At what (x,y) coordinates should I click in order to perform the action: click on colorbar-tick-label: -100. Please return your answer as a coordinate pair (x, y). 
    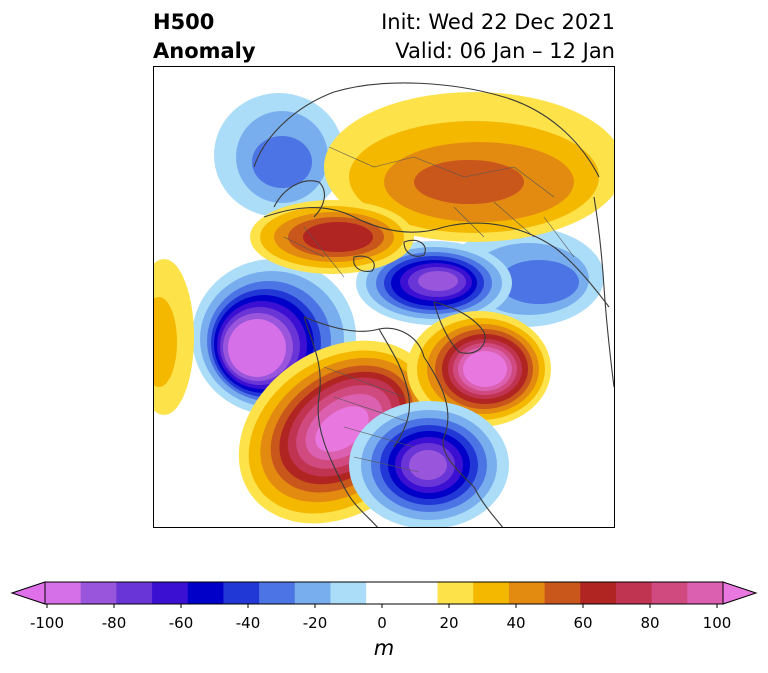
    Looking at the image, I should click on (47, 623).